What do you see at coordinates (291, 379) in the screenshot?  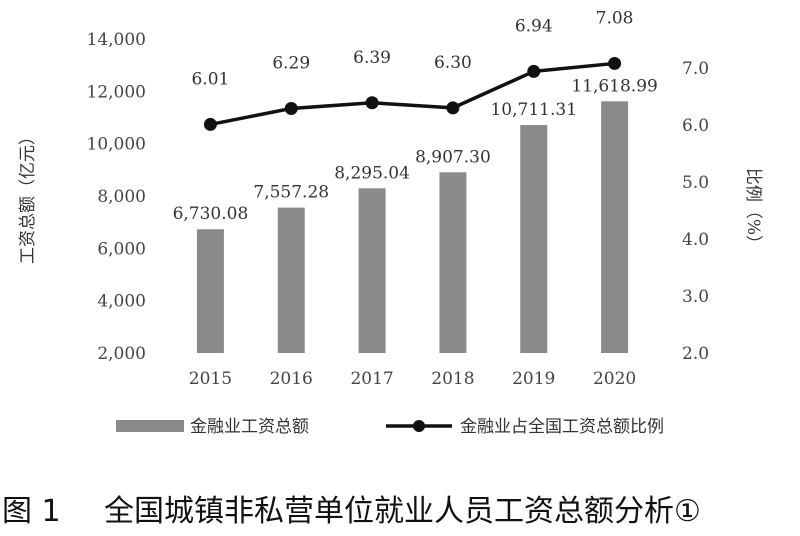 I see `x-tick-label: 2016` at bounding box center [291, 379].